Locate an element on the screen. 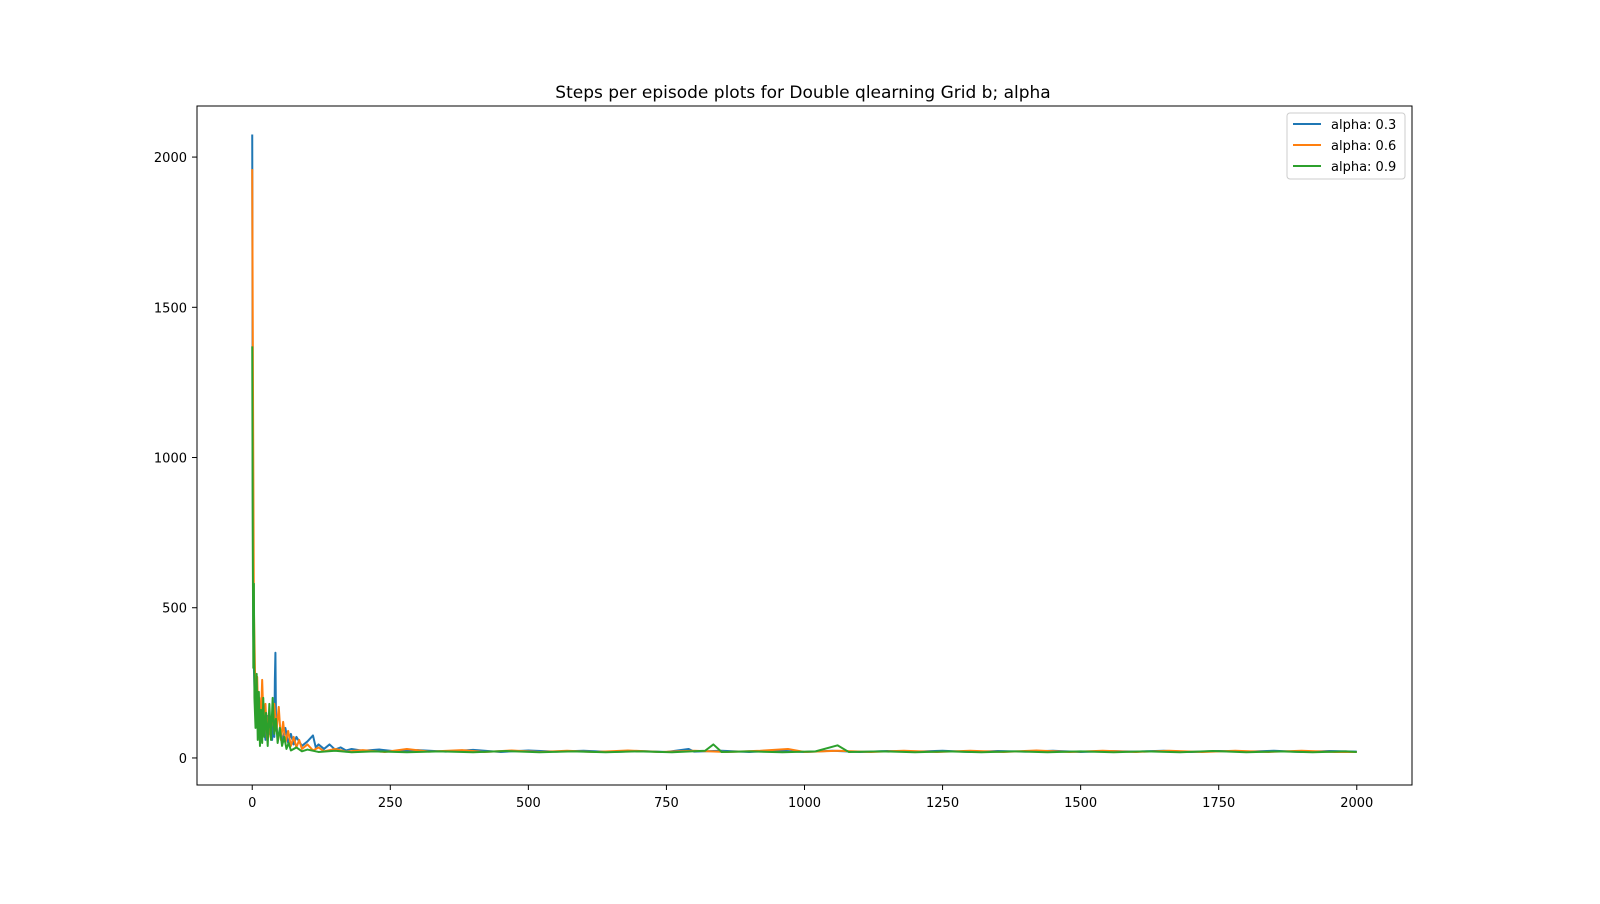 The height and width of the screenshot is (904, 1600). y-tick-label: 0 is located at coordinates (183, 759).